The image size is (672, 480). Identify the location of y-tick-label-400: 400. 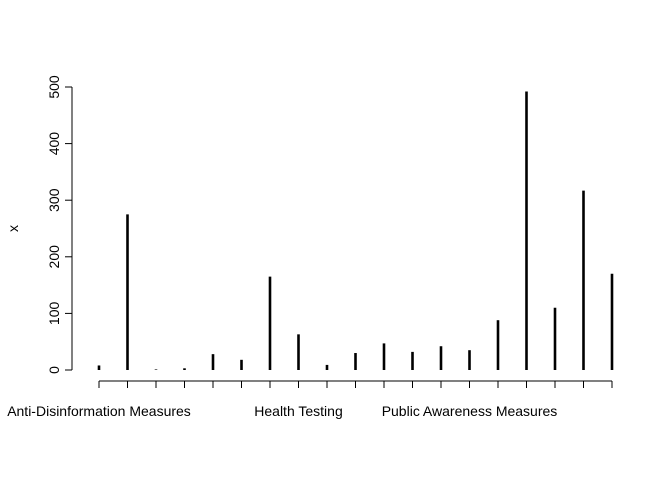
(54, 144).